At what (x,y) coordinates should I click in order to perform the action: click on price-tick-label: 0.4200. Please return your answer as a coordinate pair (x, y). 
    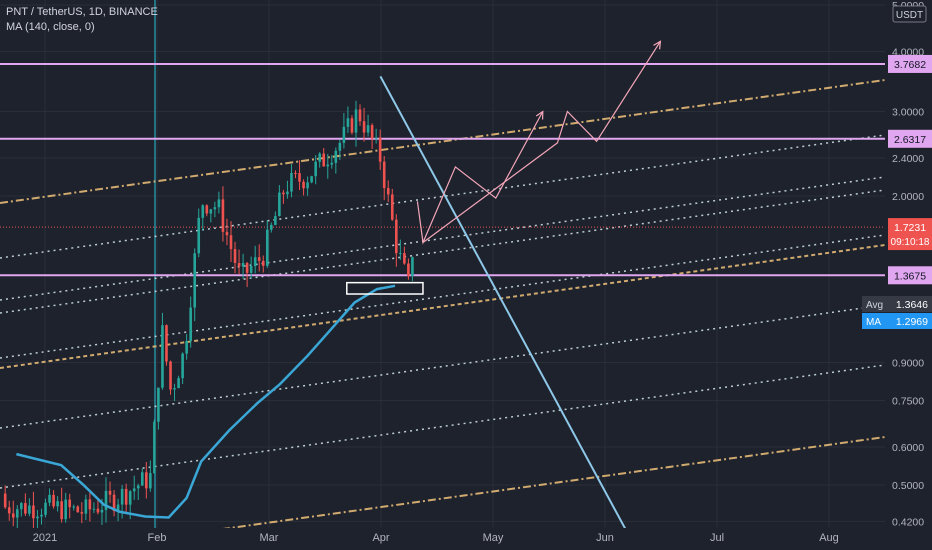
    Looking at the image, I should click on (908, 522).